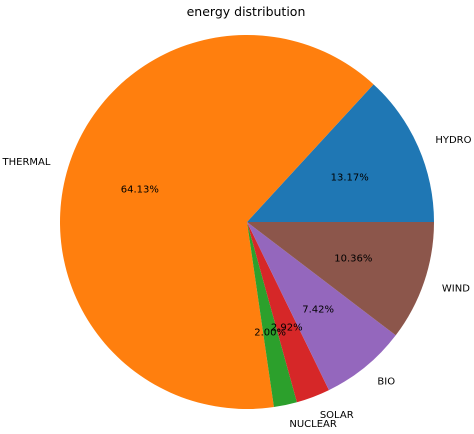 Image resolution: width=474 pixels, height=434 pixels. Describe the element at coordinates (140, 189) in the screenshot. I see `pct-label-thermal: 64.13%` at that location.